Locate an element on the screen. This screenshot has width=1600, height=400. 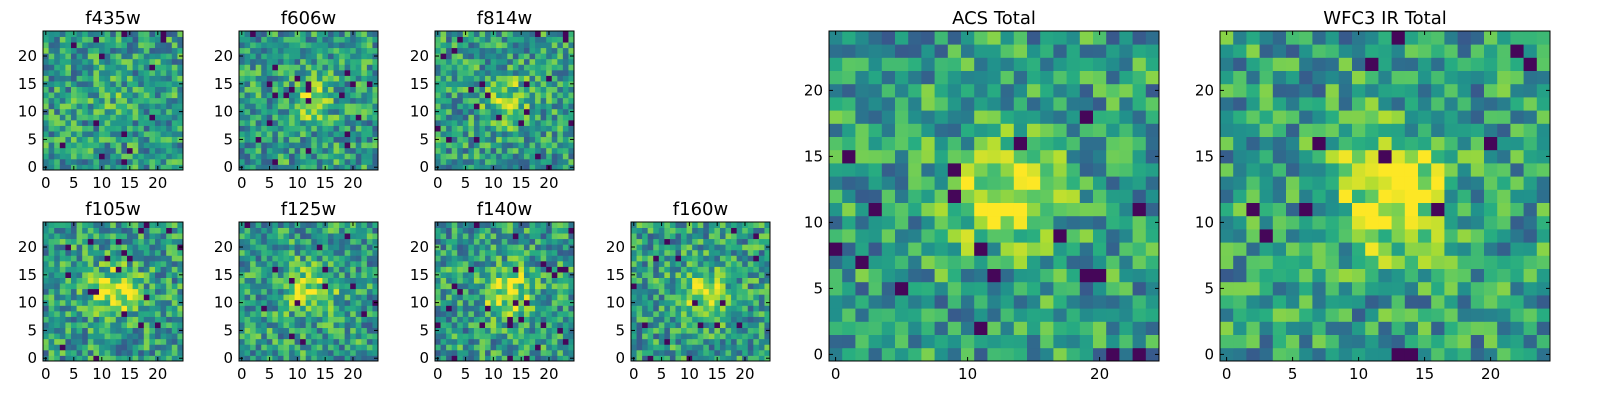
panel-title: f435w is located at coordinates (112, 18).